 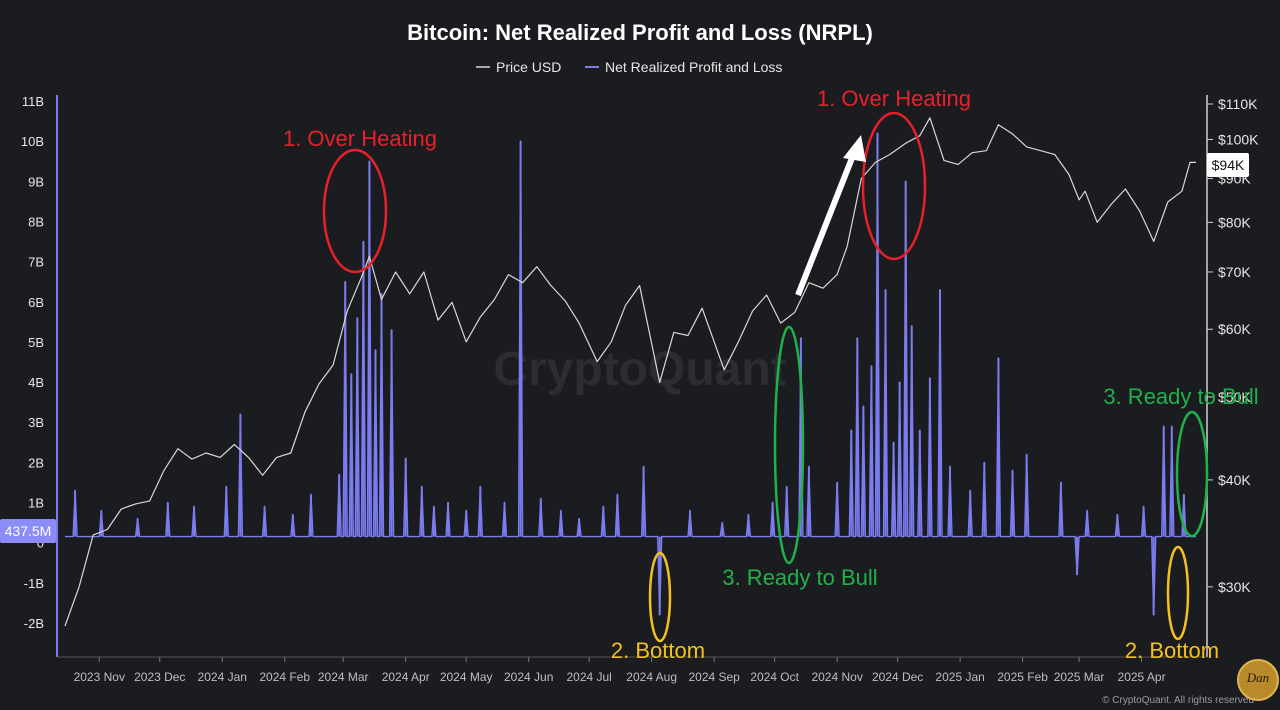 I want to click on watermark: CryptoQuant, so click(x=639, y=369).